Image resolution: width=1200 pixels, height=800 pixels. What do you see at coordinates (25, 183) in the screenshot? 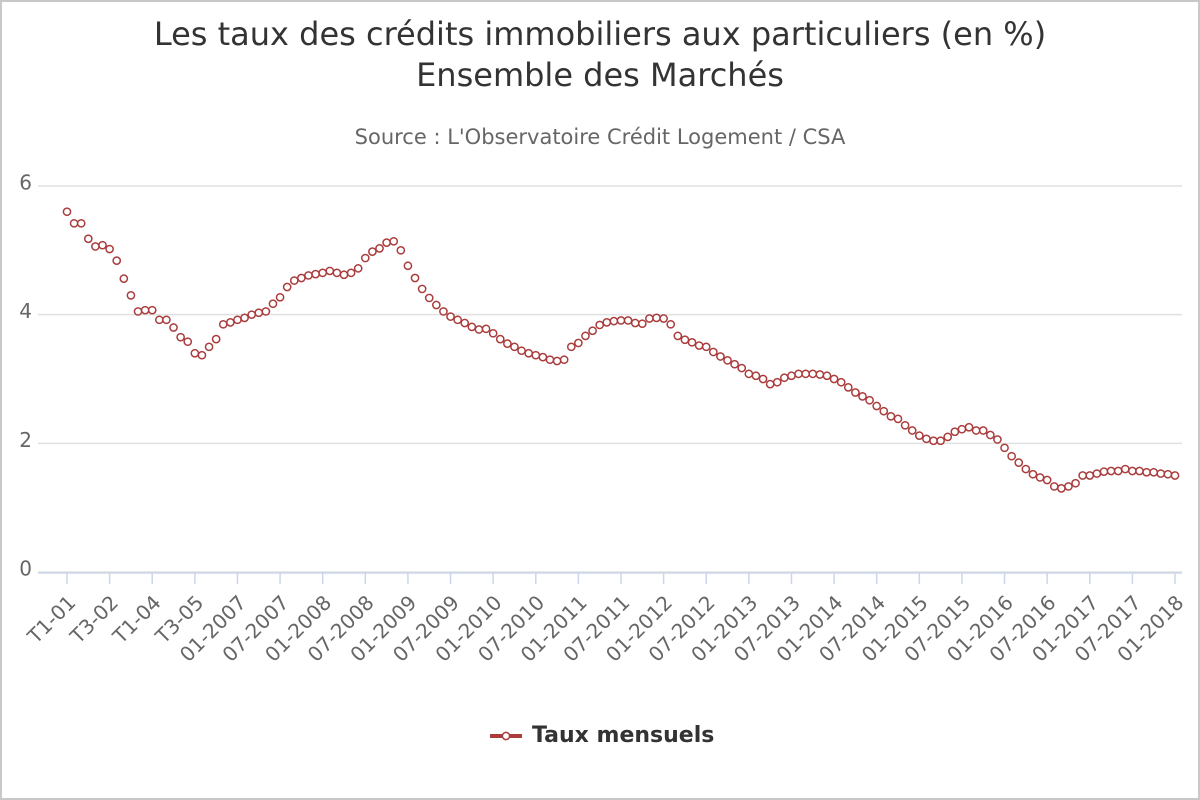
I see `y-tick-label: 6` at bounding box center [25, 183].